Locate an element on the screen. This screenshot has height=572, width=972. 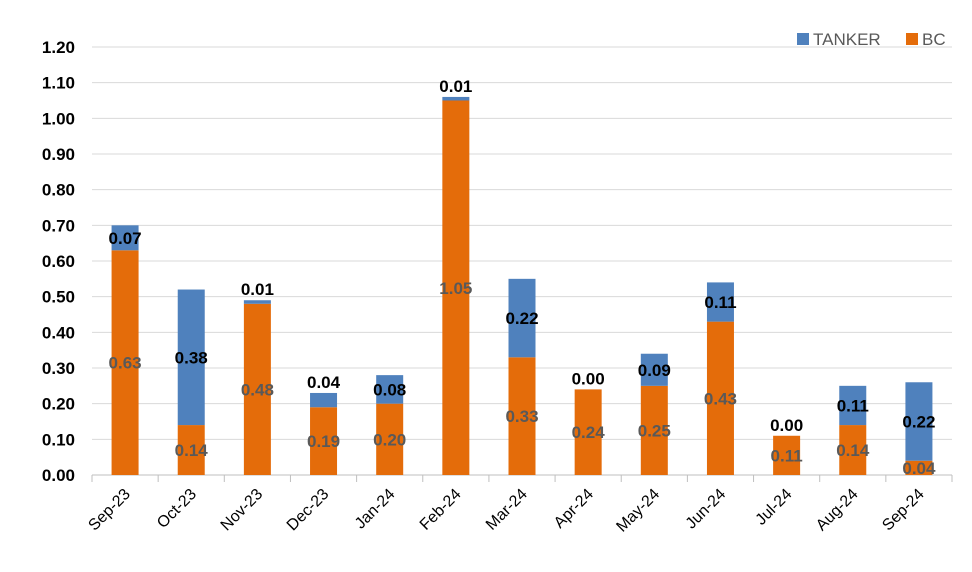
y-tick-label: 1.10 is located at coordinates (58, 83).